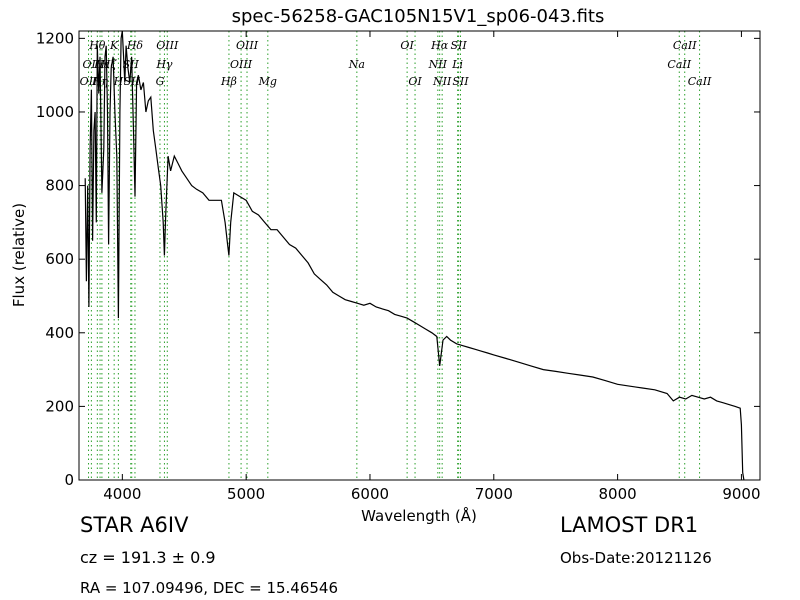 This screenshot has height=600, width=800. Describe the element at coordinates (741, 494) in the screenshot. I see `x-tick-label: 9000` at that location.